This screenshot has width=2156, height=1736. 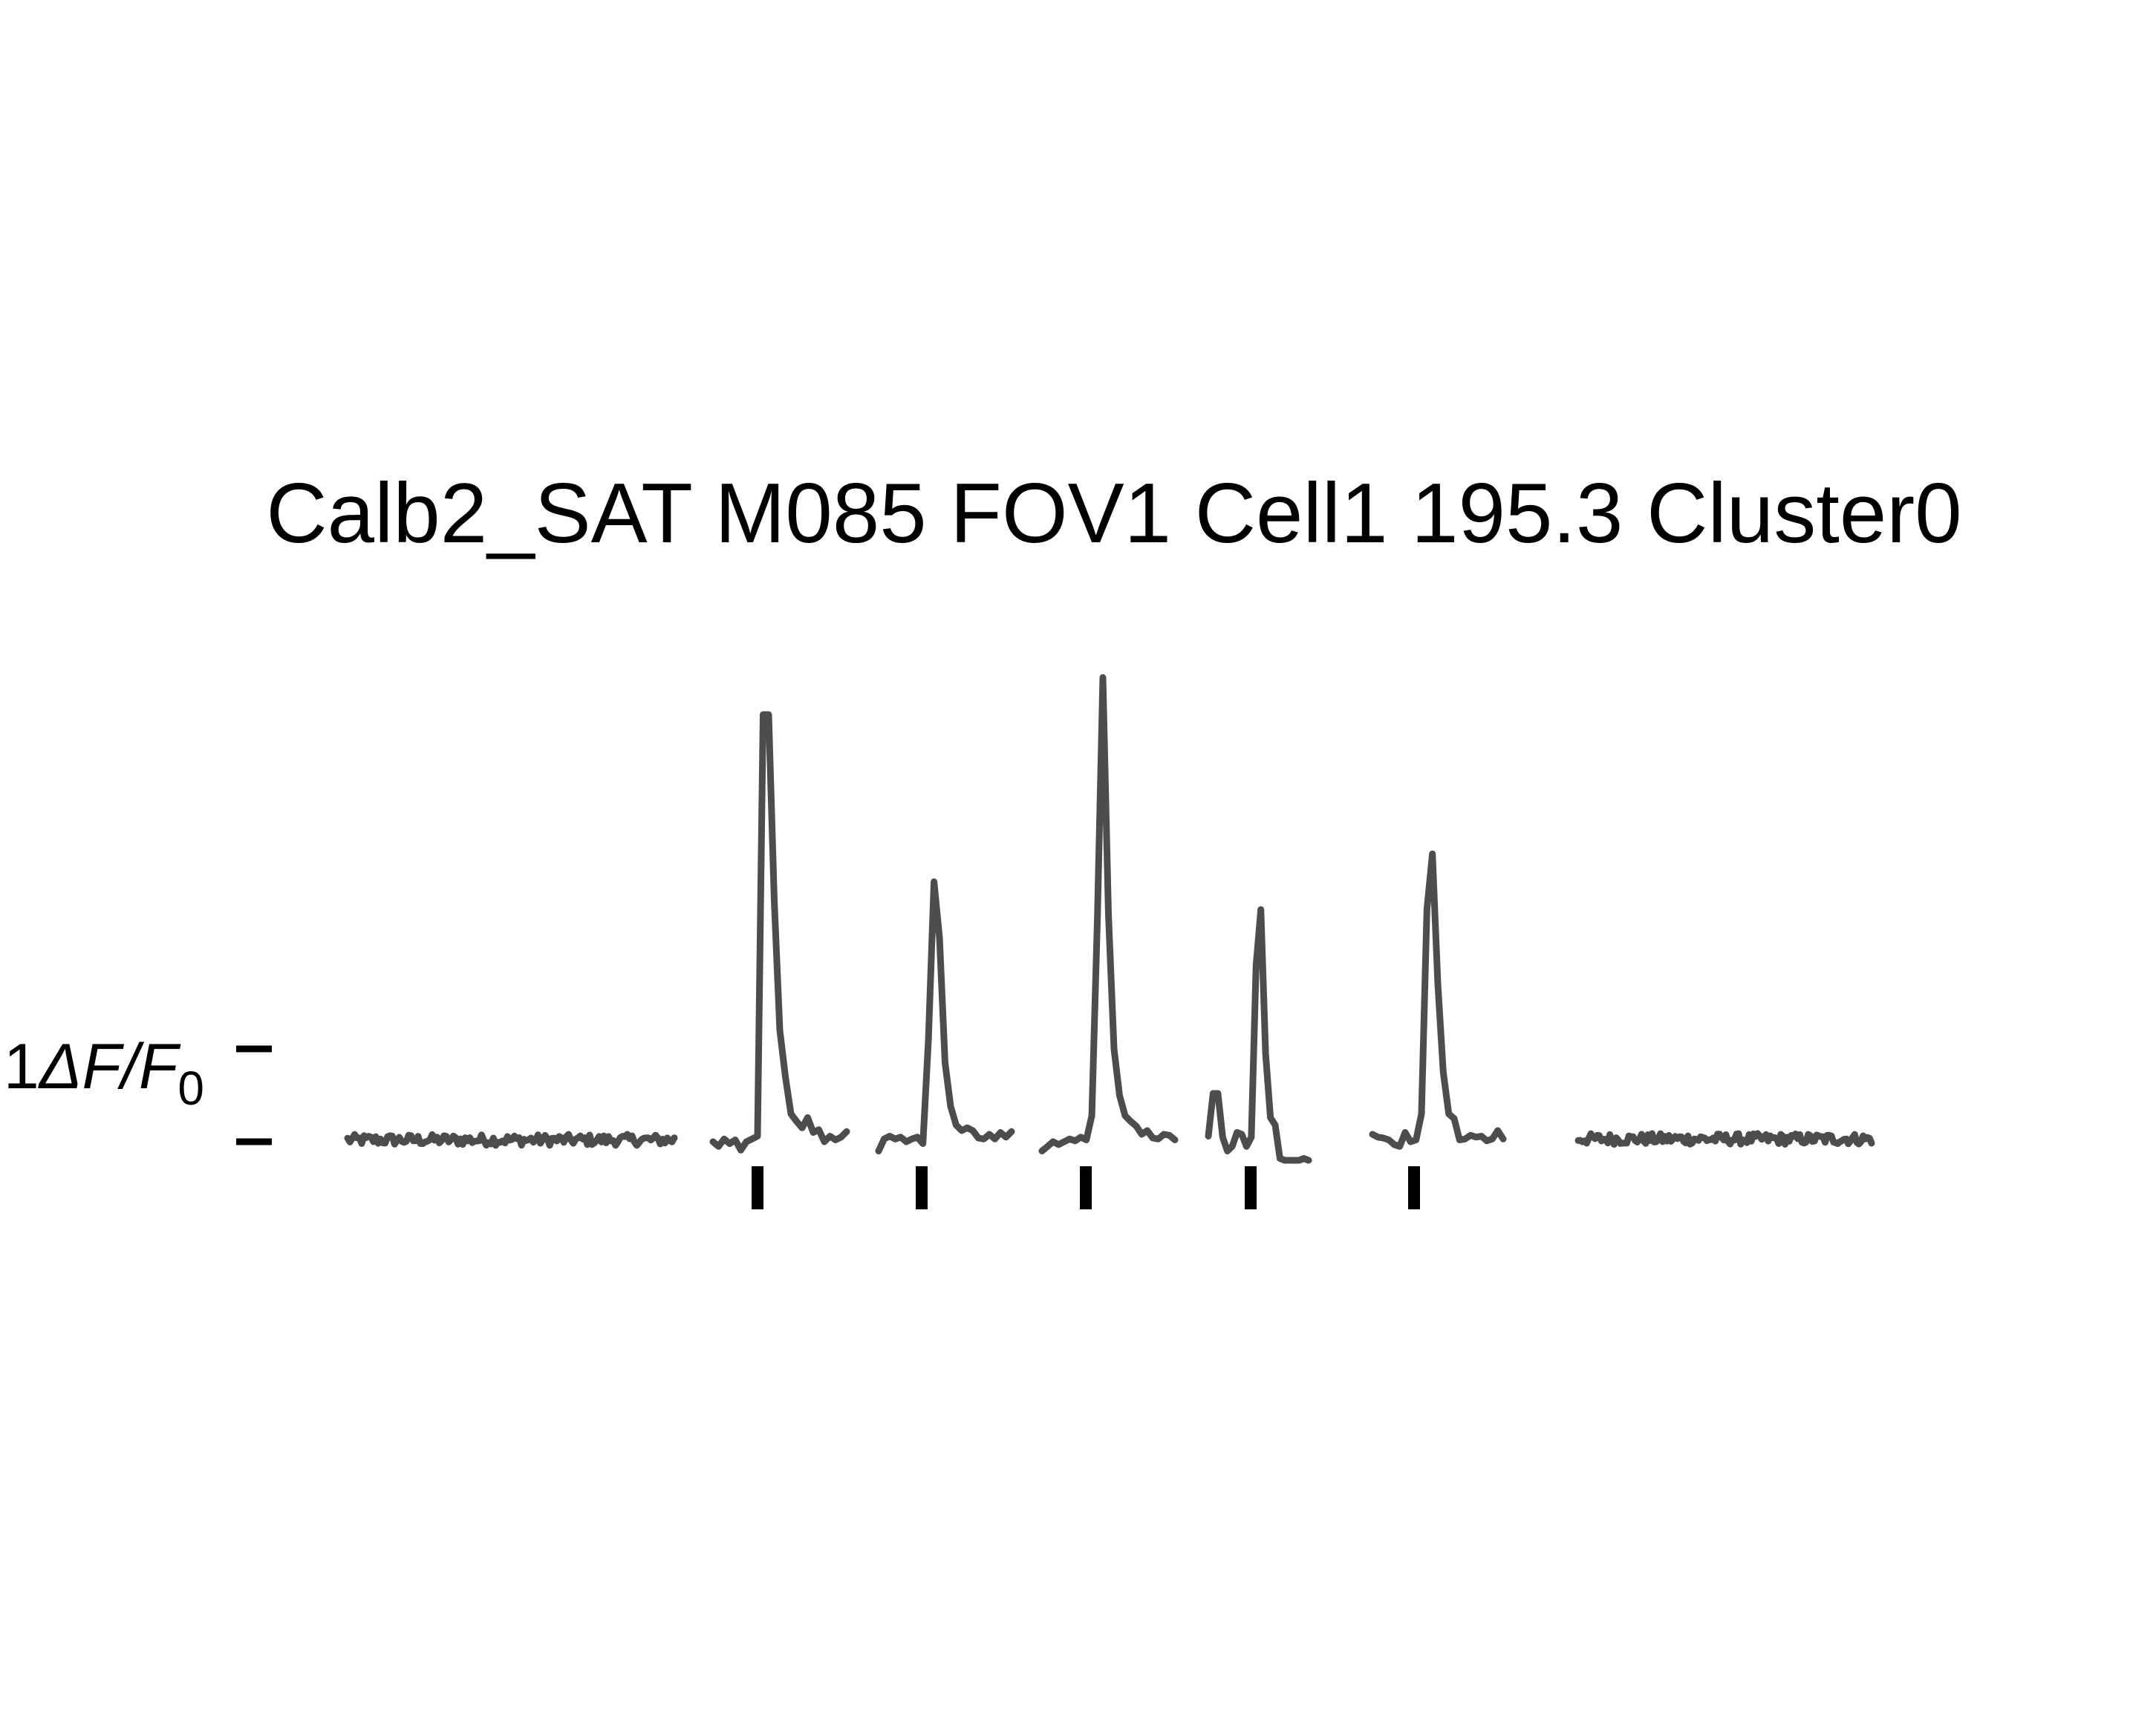 What do you see at coordinates (109, 1066) in the screenshot?
I see `scale-bar-symbol: ΔF/F` at bounding box center [109, 1066].